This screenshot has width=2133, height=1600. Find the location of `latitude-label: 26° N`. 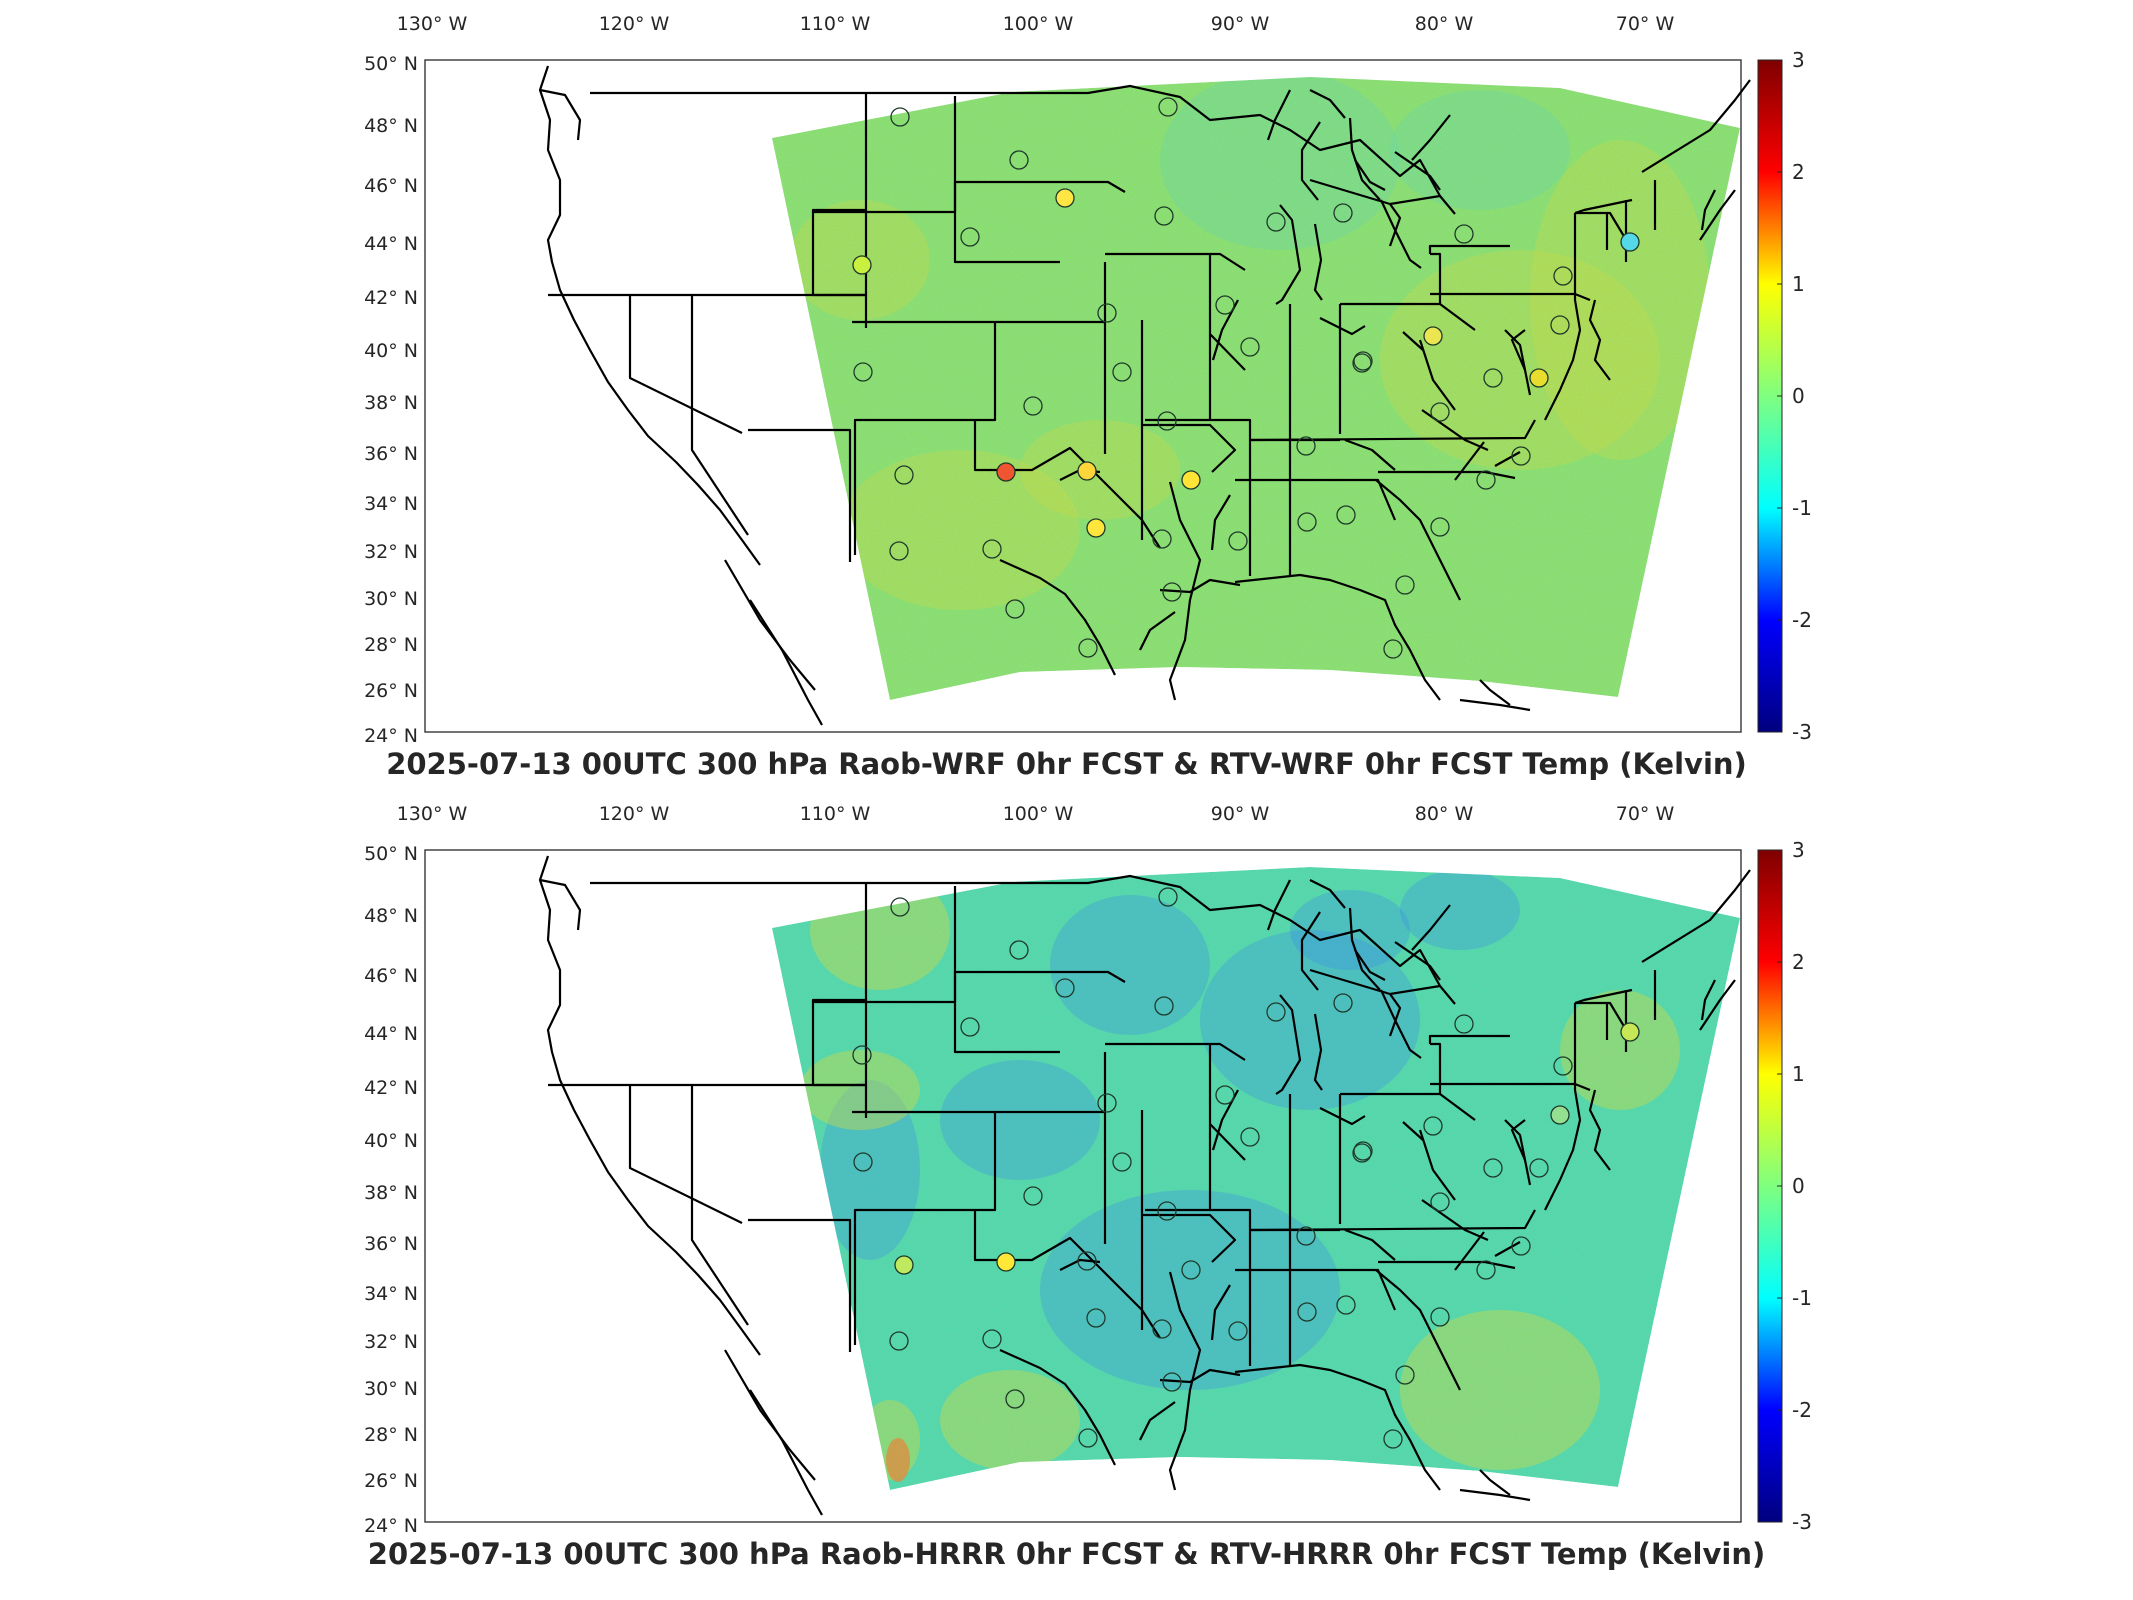

latitude-label: 26° N is located at coordinates (391, 691).